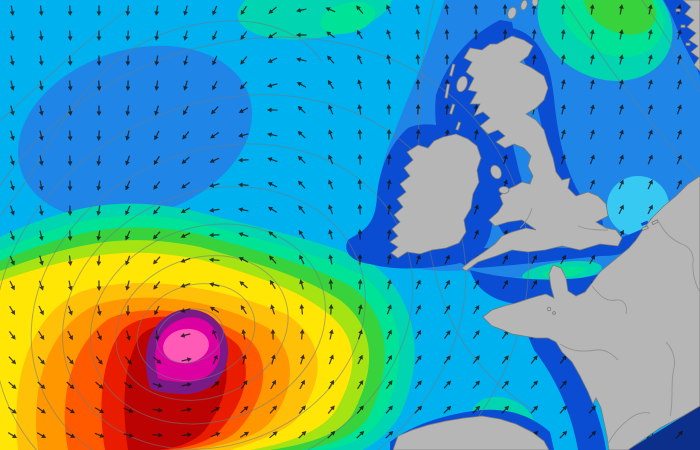  What do you see at coordinates (691, 36) in the screenshot?
I see `norway-landmass` at bounding box center [691, 36].